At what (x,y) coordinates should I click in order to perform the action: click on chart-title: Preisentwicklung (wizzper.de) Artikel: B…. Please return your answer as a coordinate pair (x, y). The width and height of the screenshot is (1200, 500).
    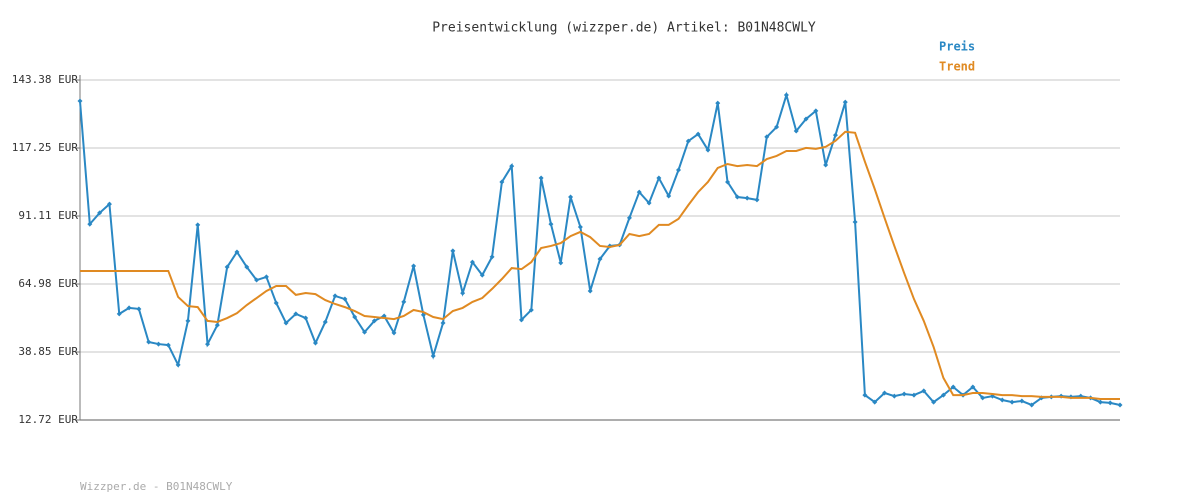
    Looking at the image, I should click on (624, 28).